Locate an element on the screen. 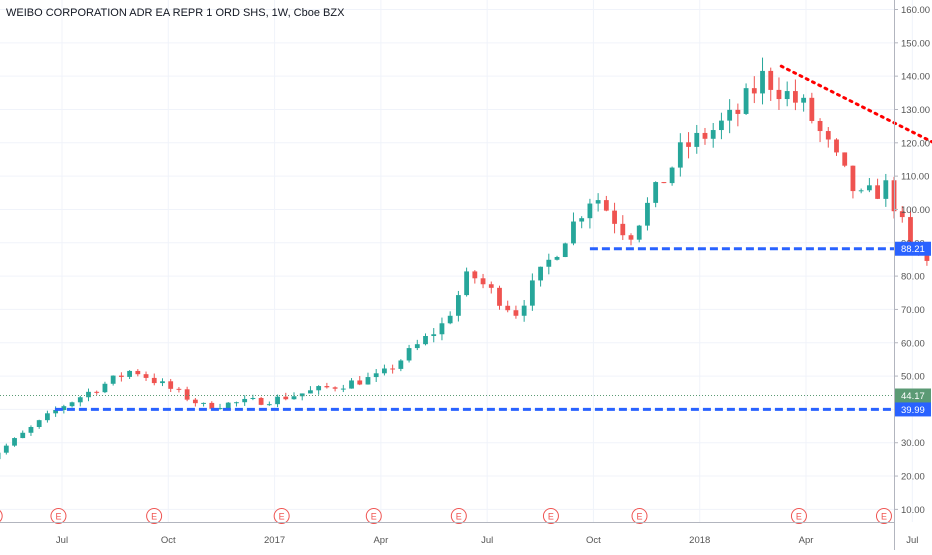 The width and height of the screenshot is (932, 555). support-price-label: 39.99 is located at coordinates (913, 410).